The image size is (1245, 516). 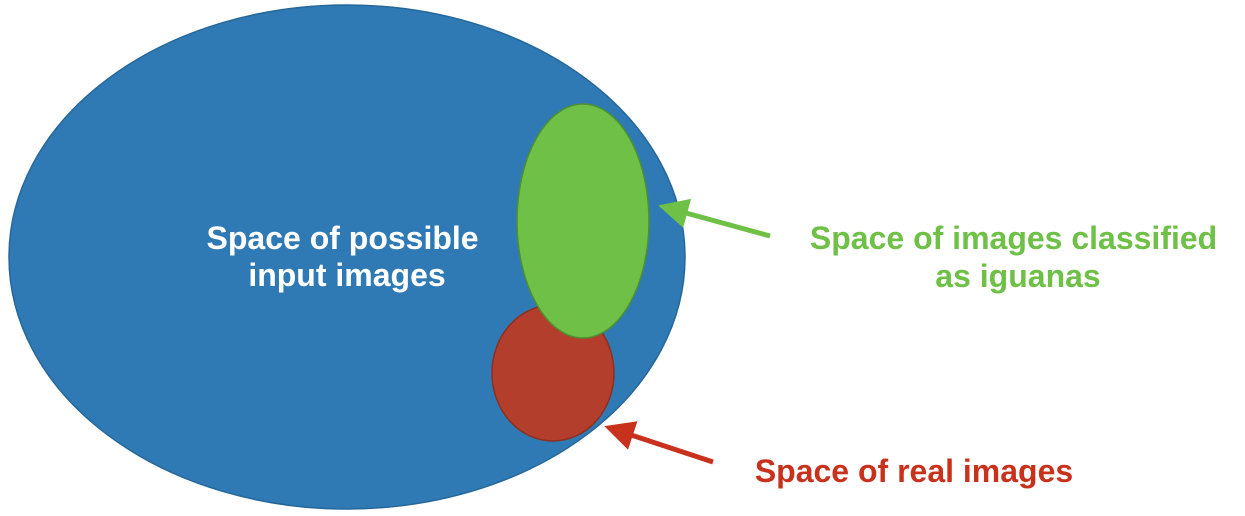 I want to click on real-arrow, so click(x=659, y=443).